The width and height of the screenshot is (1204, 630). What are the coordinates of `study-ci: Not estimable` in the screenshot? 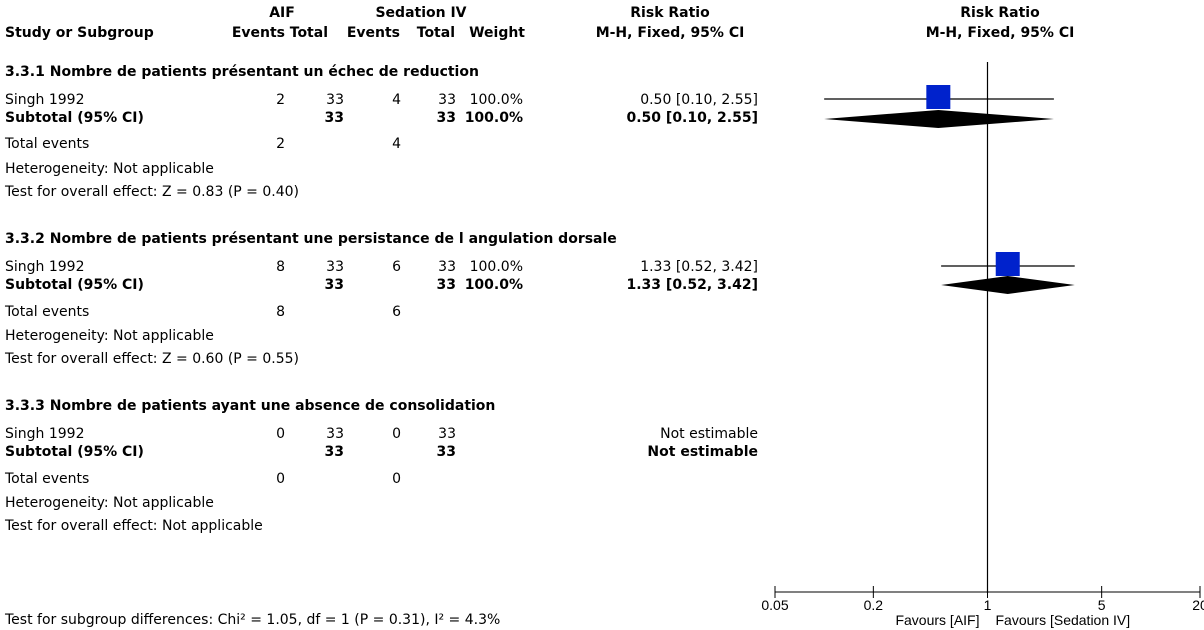 It's located at (709, 434).